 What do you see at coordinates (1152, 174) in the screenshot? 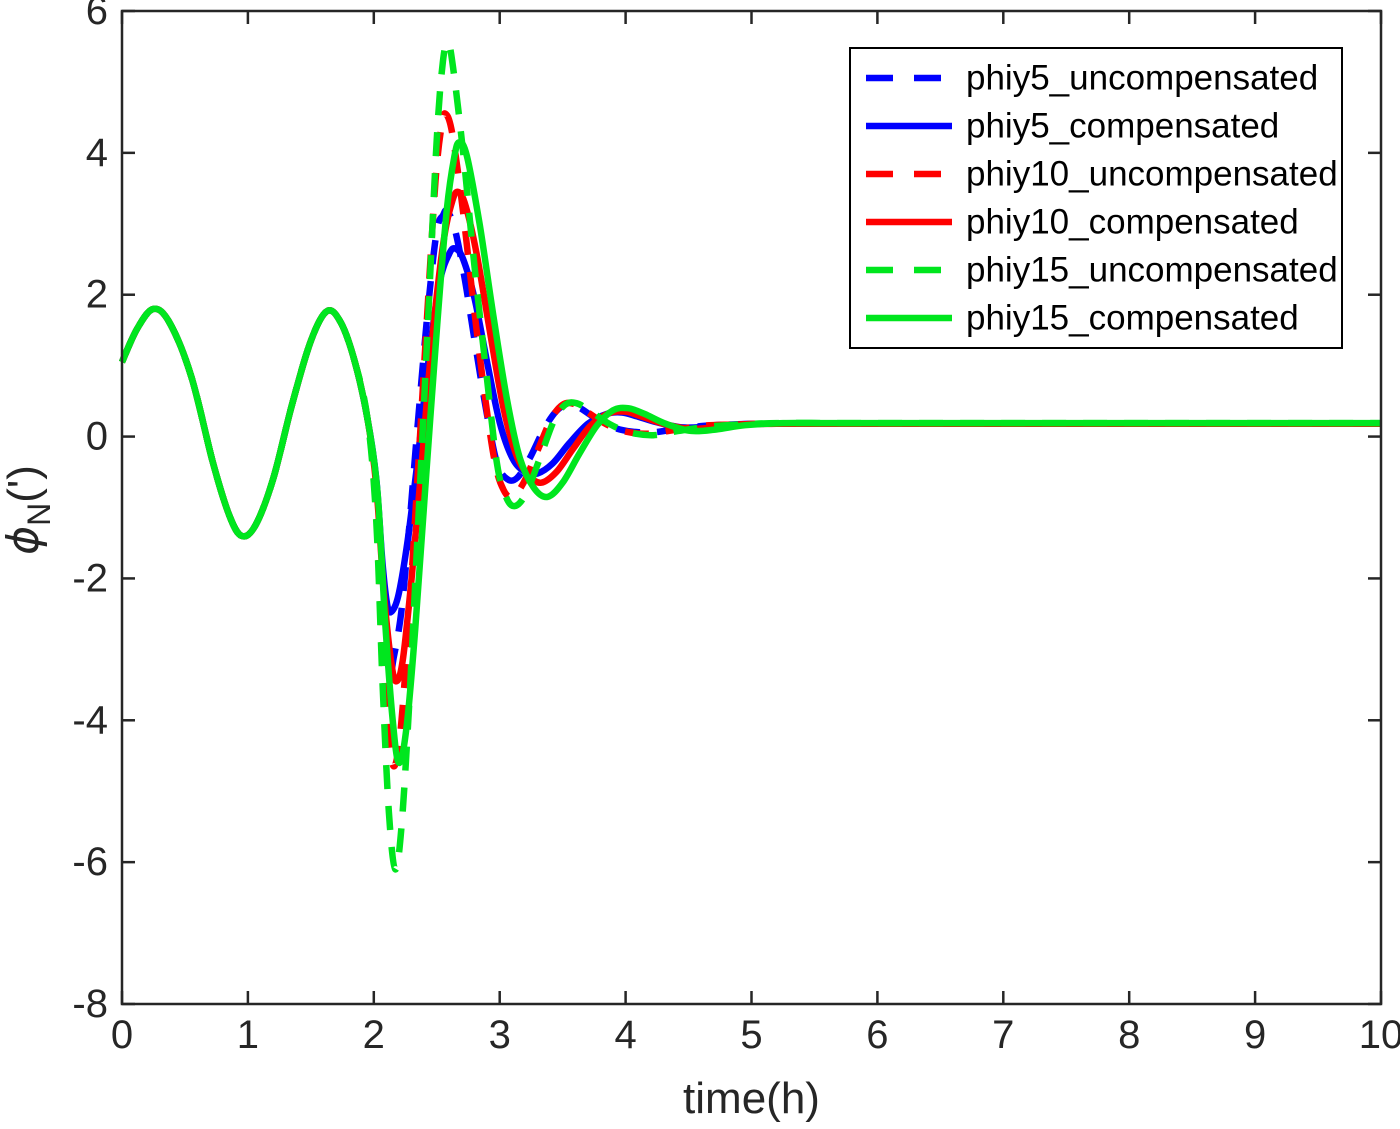
I see `legend-label-phiy10-uncompensated: phiy10_uncompensated` at bounding box center [1152, 174].